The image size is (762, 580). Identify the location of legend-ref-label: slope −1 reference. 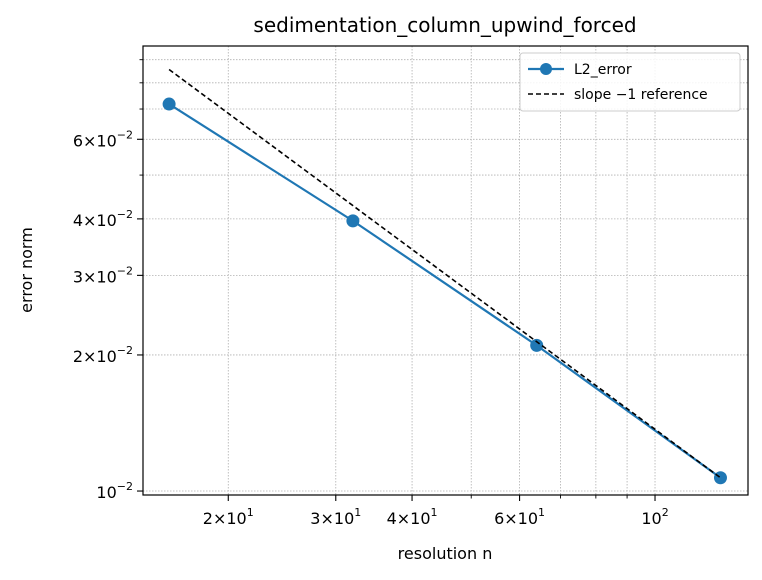
(641, 95).